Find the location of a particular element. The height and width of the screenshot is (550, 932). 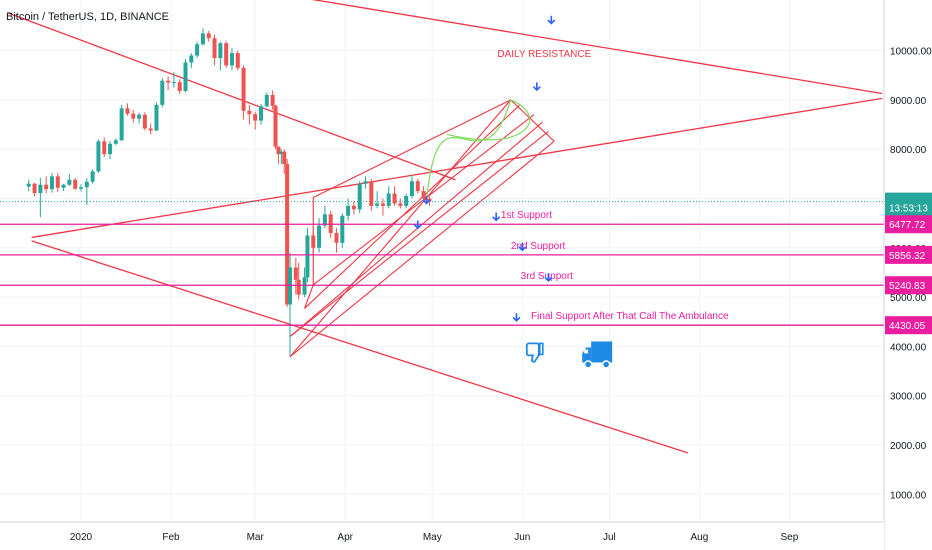

time-axis is located at coordinates (442, 536).